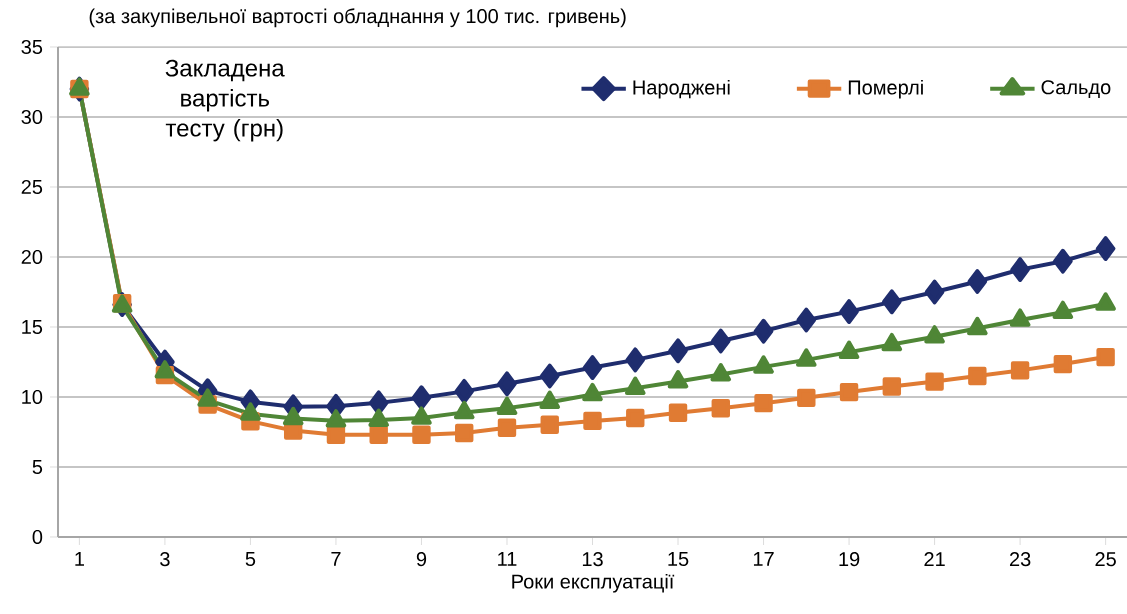 This screenshot has width=1127, height=614. Describe the element at coordinates (357, 18) in the screenshot. I see `chart-subtitle: (за закупівельної вартості обладнання у 100 тис. гривень)` at that location.